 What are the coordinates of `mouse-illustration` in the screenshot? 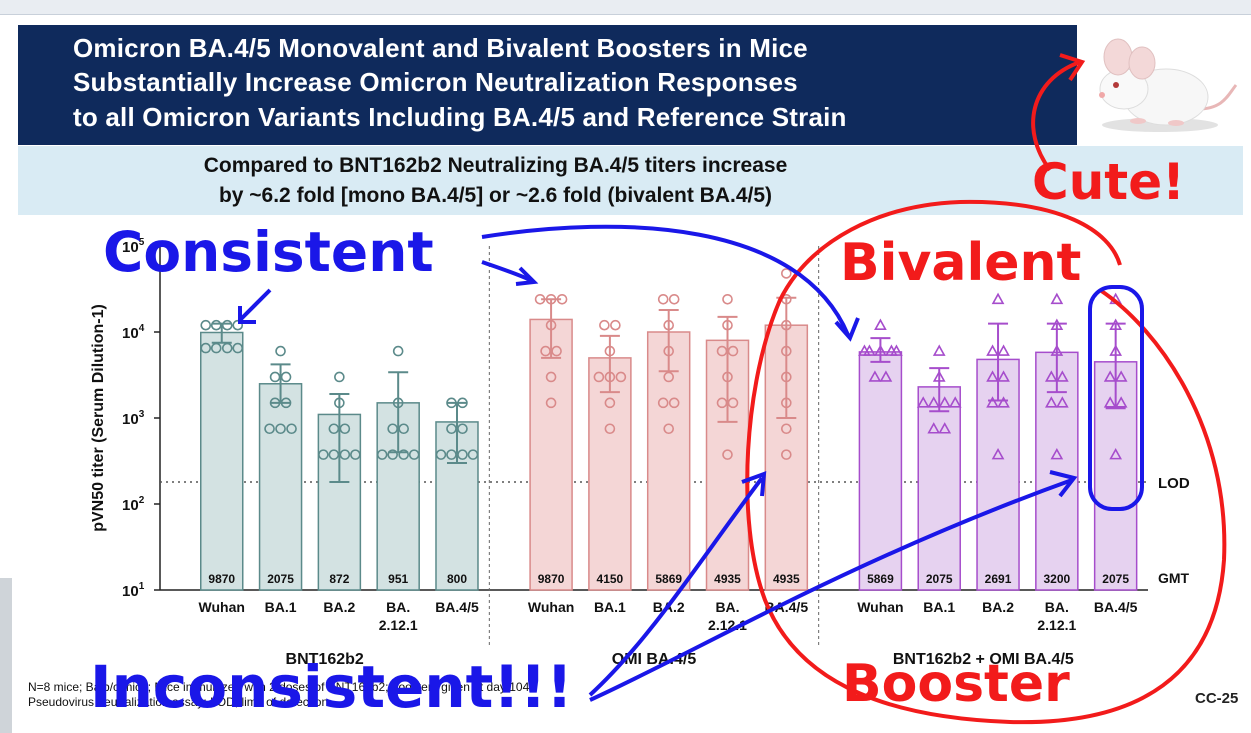 It's located at (1168, 85).